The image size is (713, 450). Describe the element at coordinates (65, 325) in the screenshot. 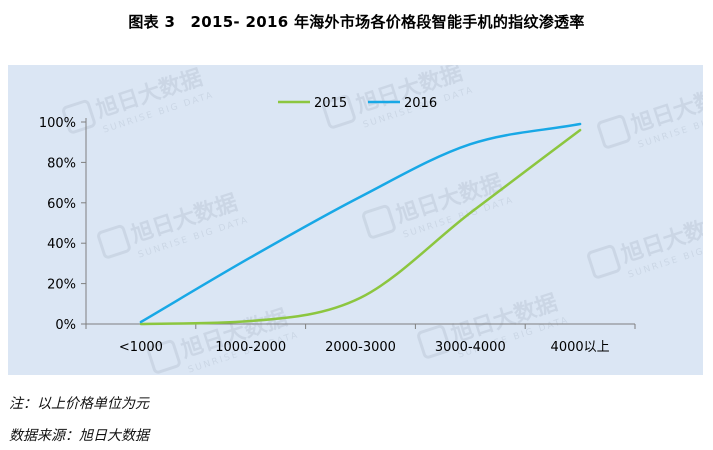

I see `y-tick-label: 0%` at that location.